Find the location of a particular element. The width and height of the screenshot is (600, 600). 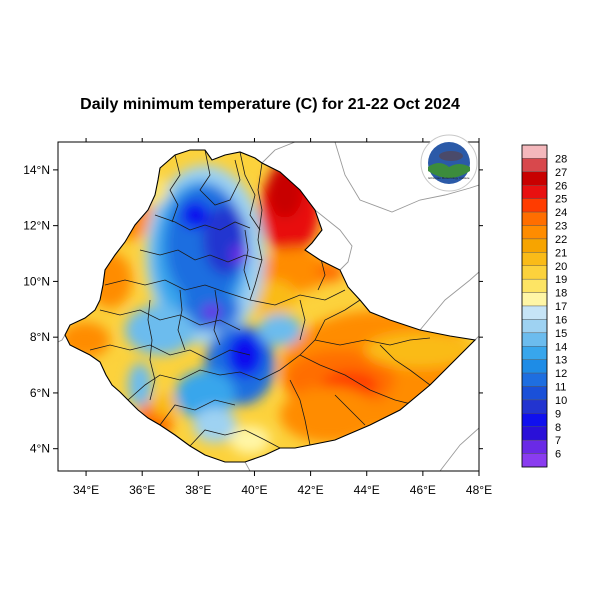

colorbar-label: 27 is located at coordinates (561, 173).